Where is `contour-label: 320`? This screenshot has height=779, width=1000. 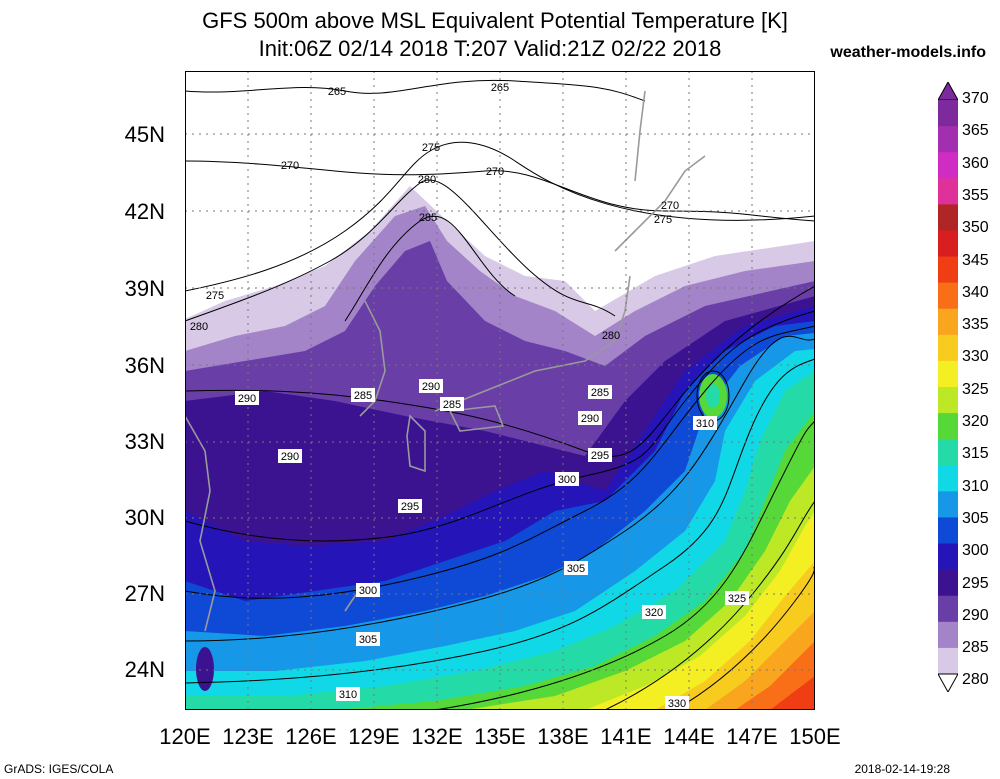 contour-label: 320 is located at coordinates (654, 613).